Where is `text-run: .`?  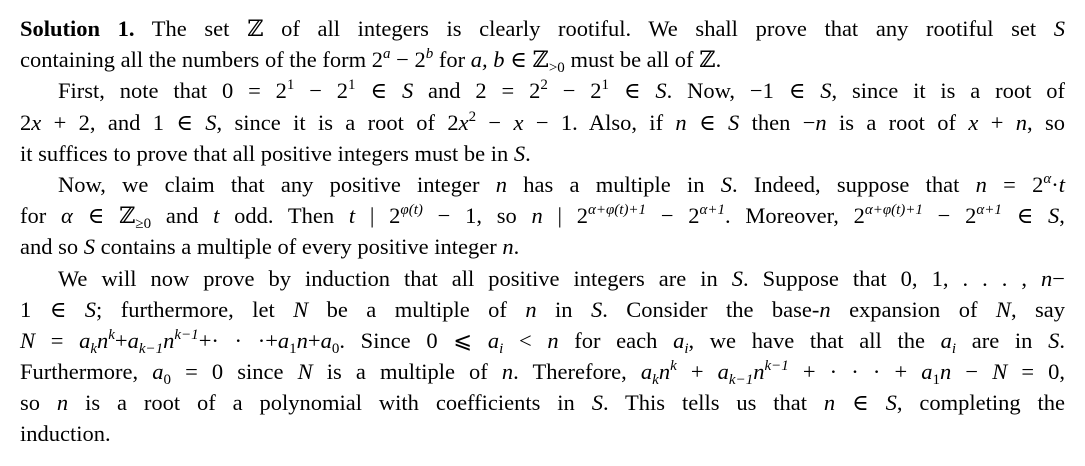
text-run: . is located at coordinates (516, 247).